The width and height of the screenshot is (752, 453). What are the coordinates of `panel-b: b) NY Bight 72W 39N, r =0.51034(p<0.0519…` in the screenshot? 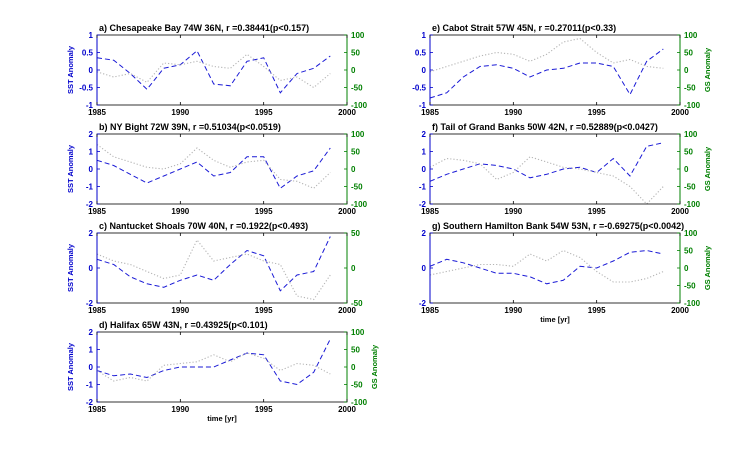 It's located at (217, 169).